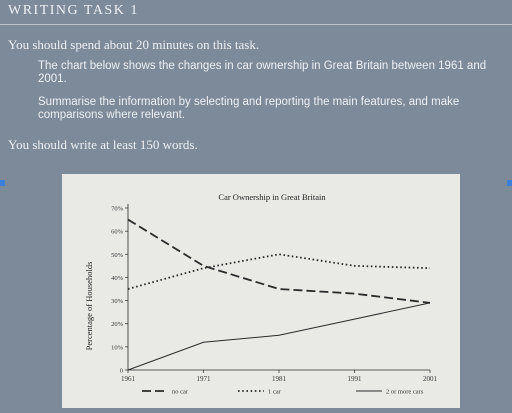 This screenshot has width=512, height=413. What do you see at coordinates (117, 232) in the screenshot?
I see `y-tick-label: 60%` at bounding box center [117, 232].